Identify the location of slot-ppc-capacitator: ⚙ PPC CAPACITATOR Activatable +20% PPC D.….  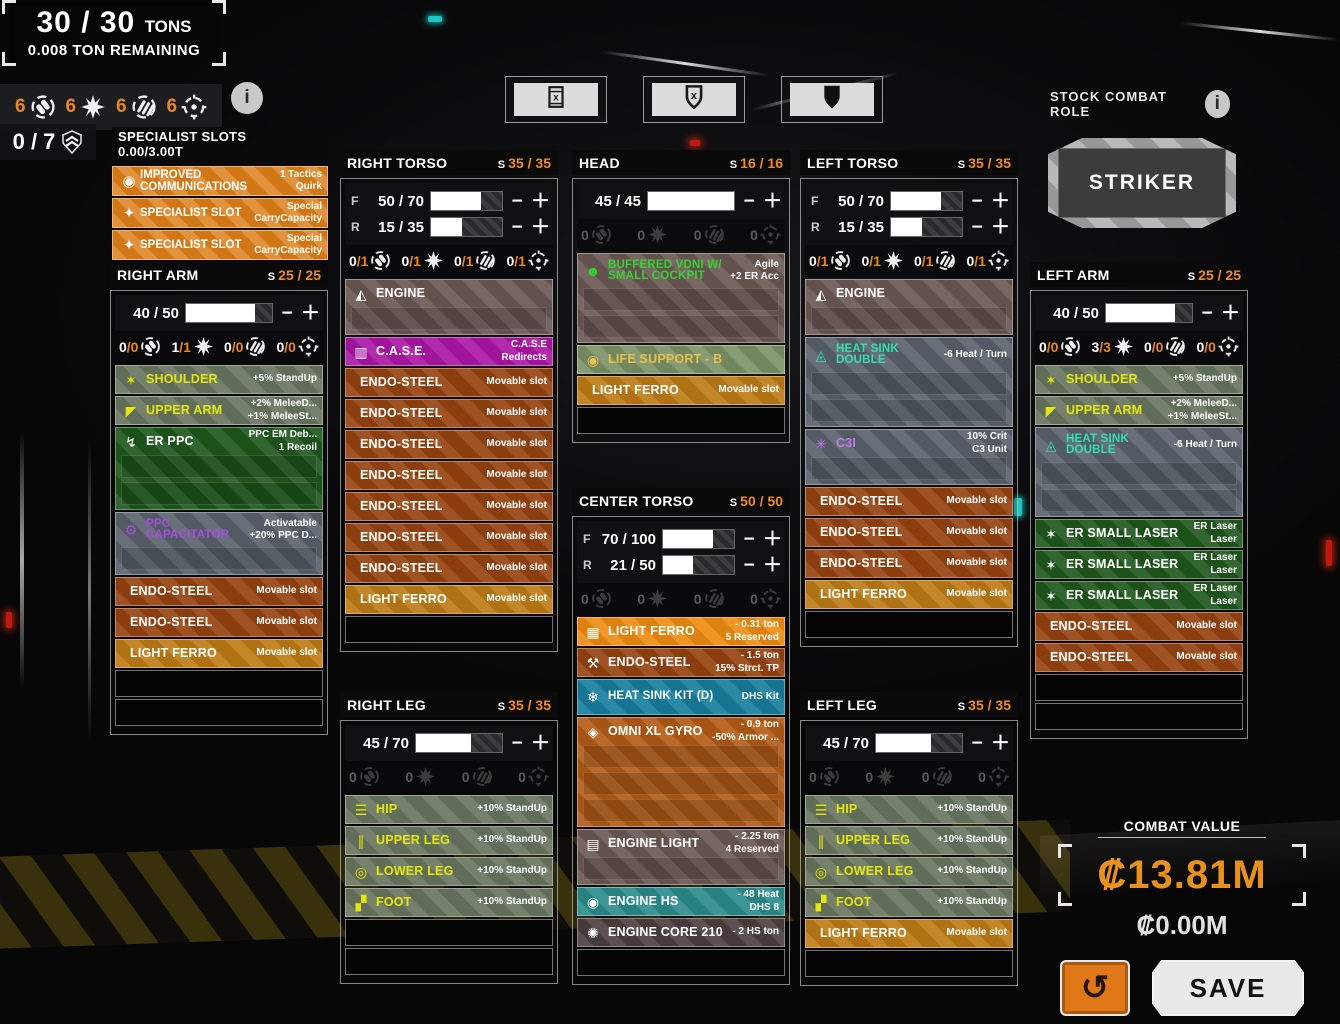
(219, 543).